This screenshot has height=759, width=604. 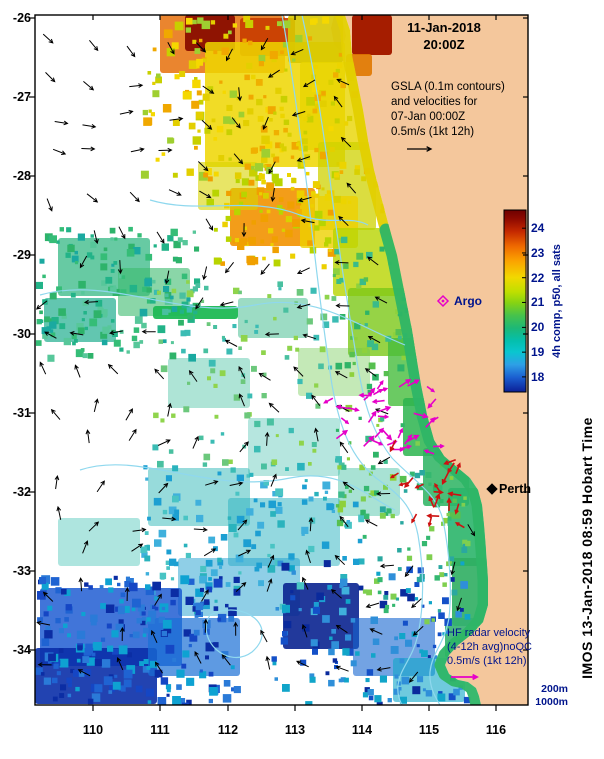 I want to click on hf-note-line2: (4-12h avg)noQC, so click(x=489, y=647).